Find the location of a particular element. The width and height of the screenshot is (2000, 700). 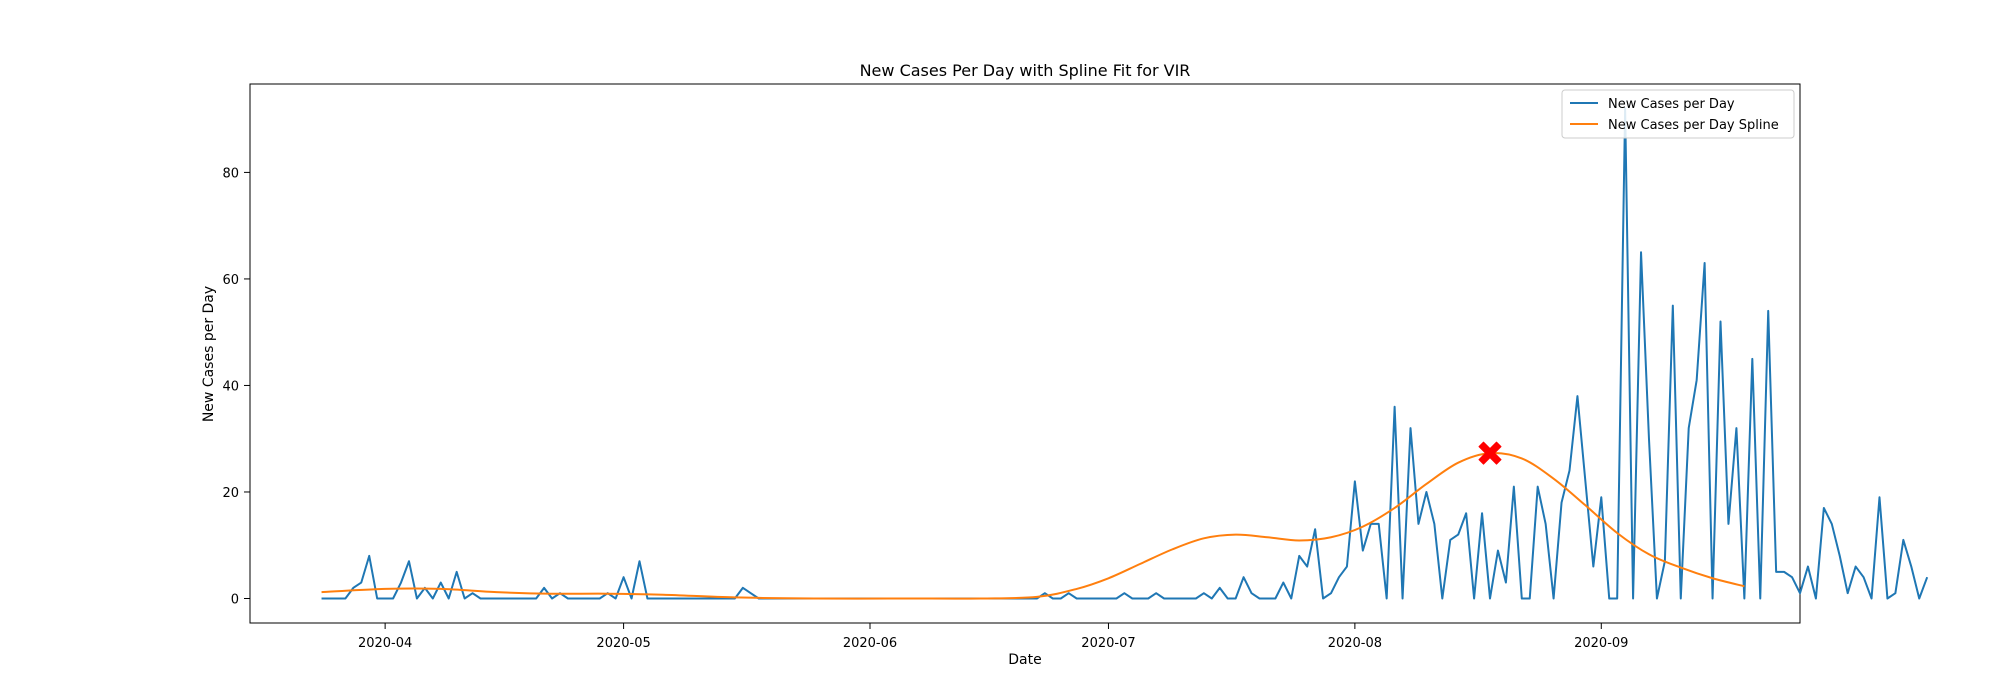

legend-label-new-cases: New Cases per Day is located at coordinates (1671, 104).